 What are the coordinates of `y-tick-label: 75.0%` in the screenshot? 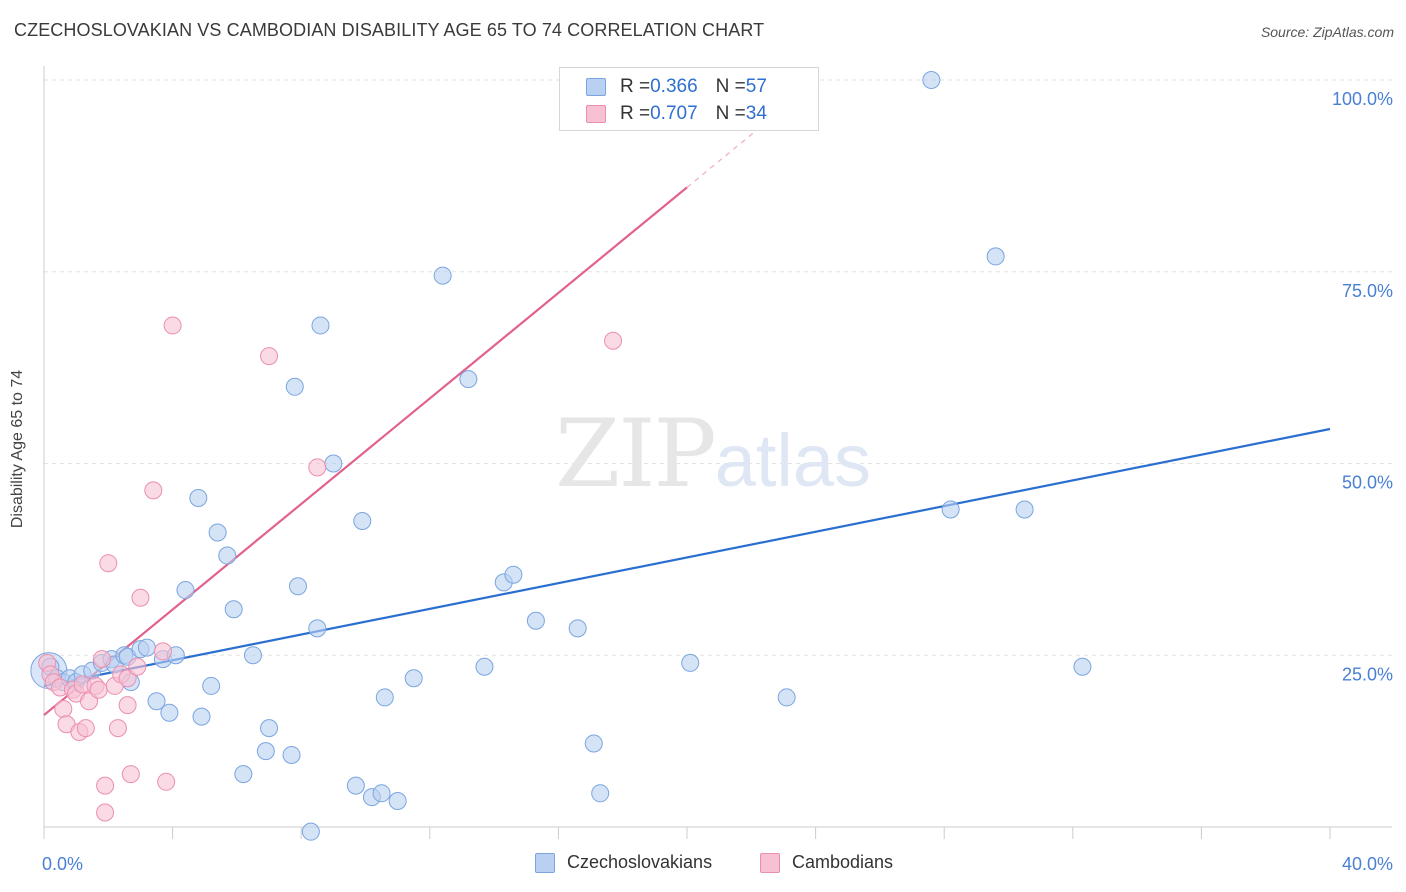 It's located at (1367, 291).